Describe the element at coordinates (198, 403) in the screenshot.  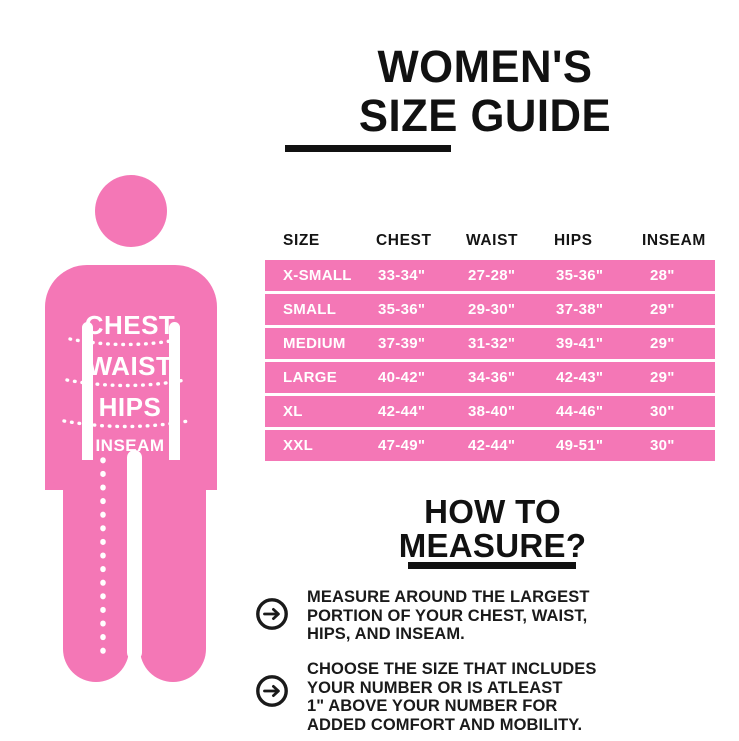
I see `figure-arm-right` at that location.